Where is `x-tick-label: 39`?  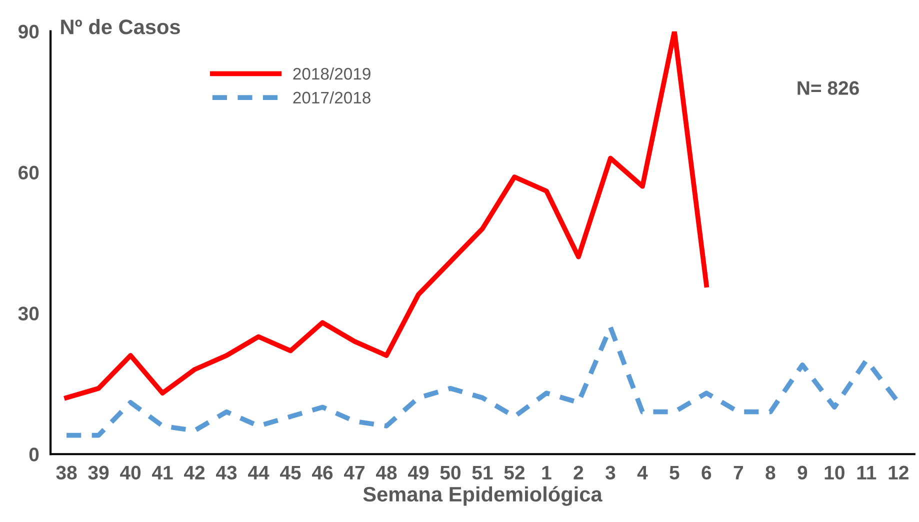
x-tick-label: 39 is located at coordinates (98, 473).